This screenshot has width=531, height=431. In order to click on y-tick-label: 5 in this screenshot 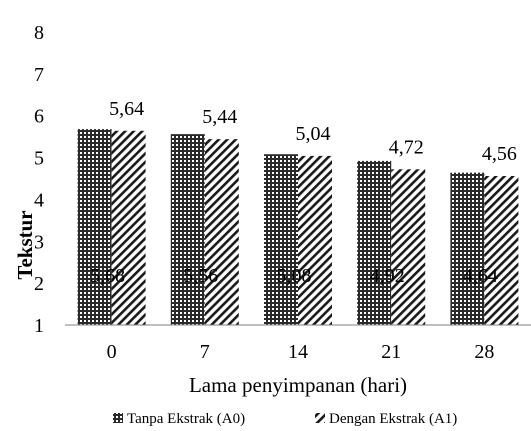, I will do `click(39, 159)`.